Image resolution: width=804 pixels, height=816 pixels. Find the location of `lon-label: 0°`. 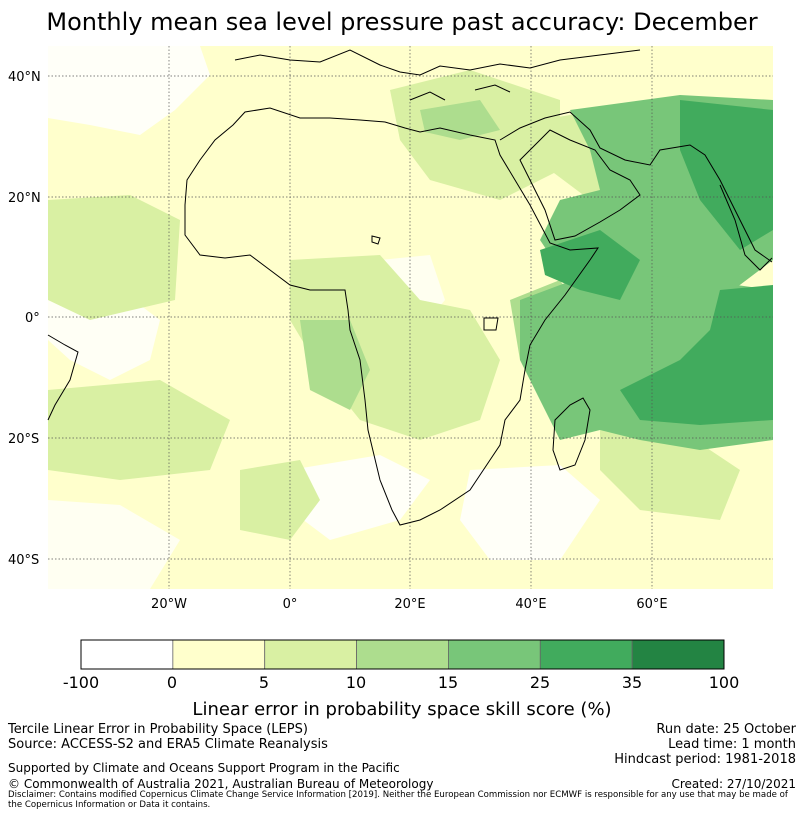

lon-label: 0° is located at coordinates (290, 604).